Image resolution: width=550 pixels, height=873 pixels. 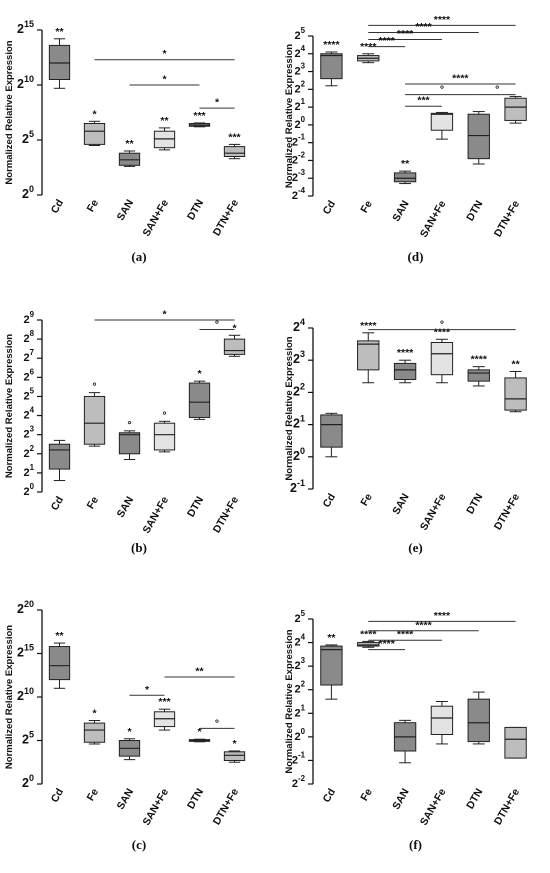 What do you see at coordinates (129, 440) in the screenshot?
I see `box-SAN: °` at bounding box center [129, 440].